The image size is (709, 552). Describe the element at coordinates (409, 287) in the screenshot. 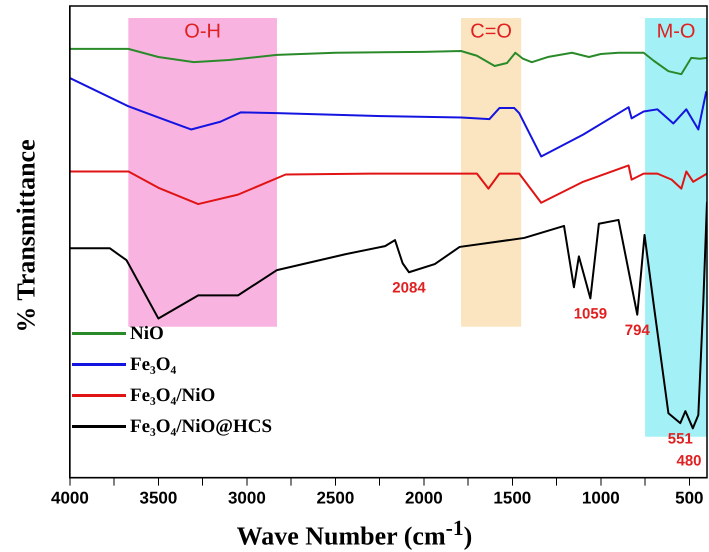

I see `annotation: 2084` at that location.